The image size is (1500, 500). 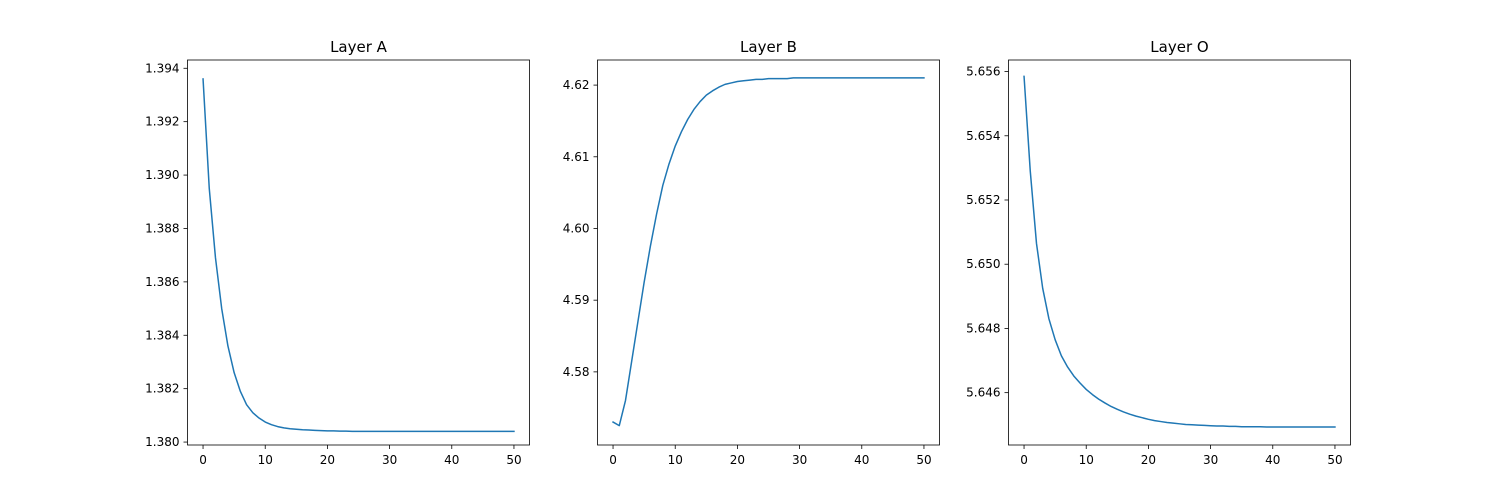 What do you see at coordinates (983, 72) in the screenshot?
I see `y-tick-label: 5.656` at bounding box center [983, 72].